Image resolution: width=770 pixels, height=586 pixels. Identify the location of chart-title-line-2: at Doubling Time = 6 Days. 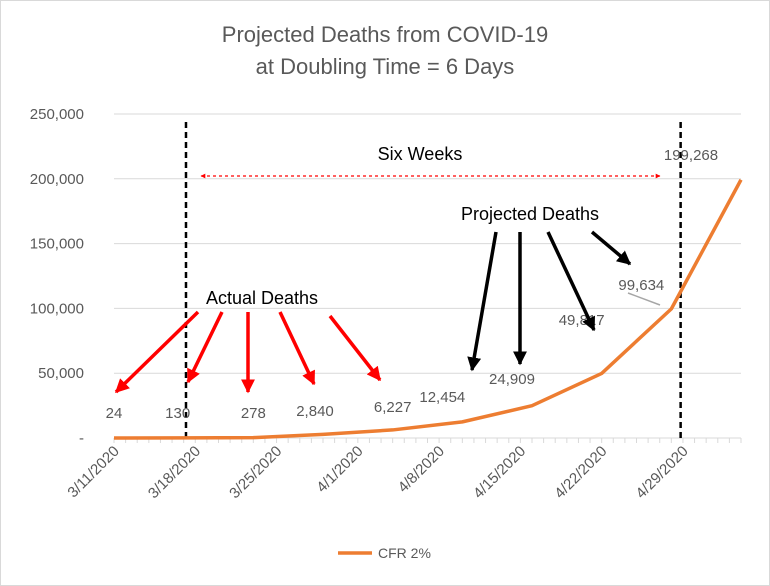
(385, 66).